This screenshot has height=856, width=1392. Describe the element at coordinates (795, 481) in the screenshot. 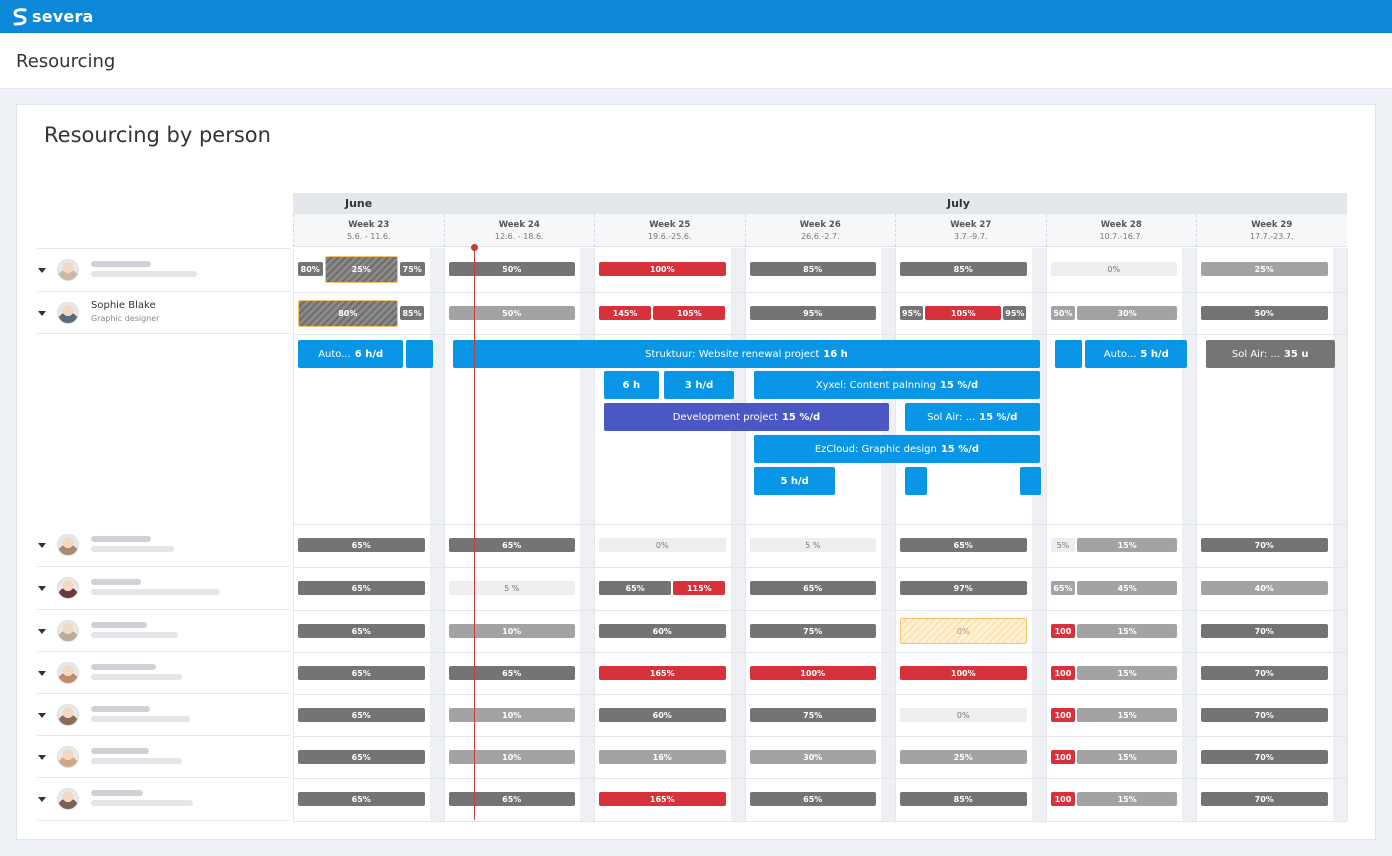

I see `project-bar: 5 h/d` at that location.